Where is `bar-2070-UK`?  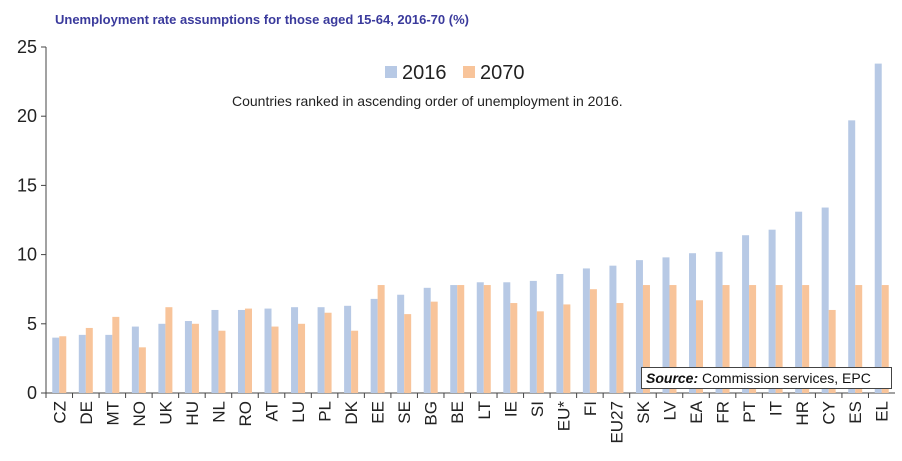
bar-2070-UK is located at coordinates (169, 350).